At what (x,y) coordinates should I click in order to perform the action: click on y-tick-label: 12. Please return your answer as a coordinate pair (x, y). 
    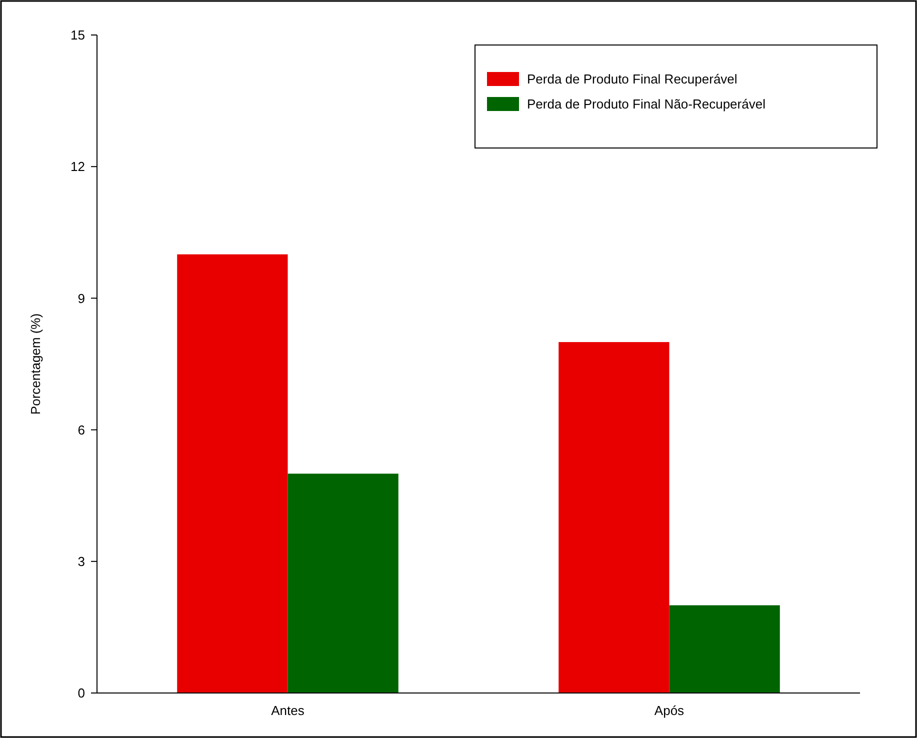
    Looking at the image, I should click on (77, 166).